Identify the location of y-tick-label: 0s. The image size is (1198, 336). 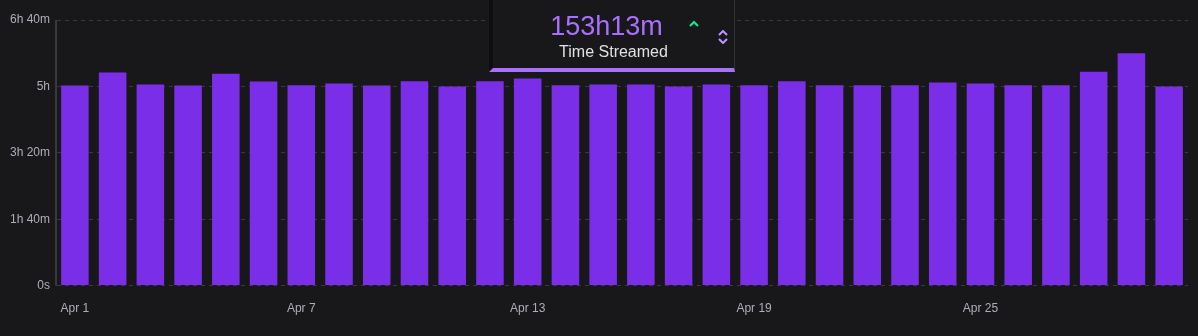
(44, 284).